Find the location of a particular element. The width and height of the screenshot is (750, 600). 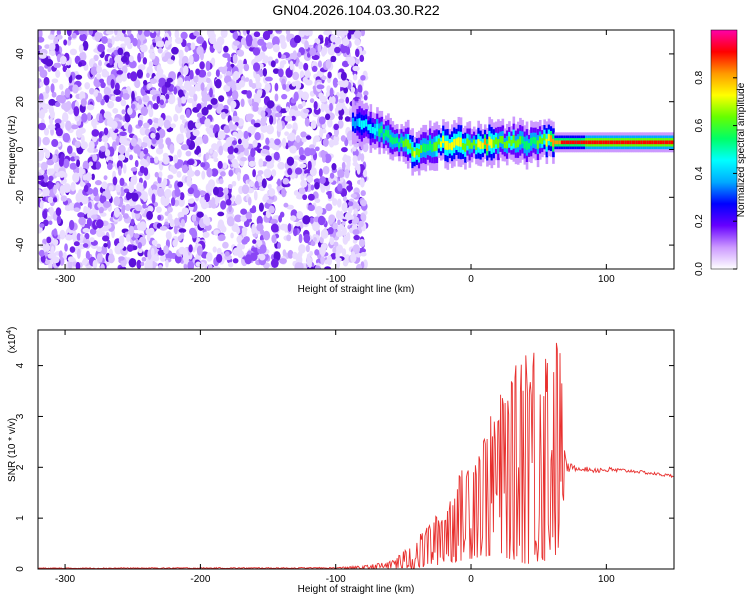

x-tick-label: 0 is located at coordinates (471, 579).